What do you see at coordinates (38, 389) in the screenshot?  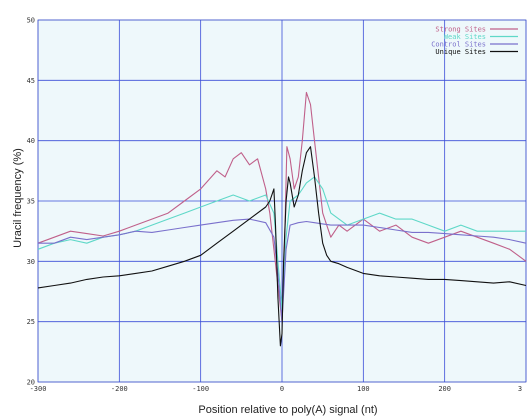 I see `x-tick-label: -300` at bounding box center [38, 389].